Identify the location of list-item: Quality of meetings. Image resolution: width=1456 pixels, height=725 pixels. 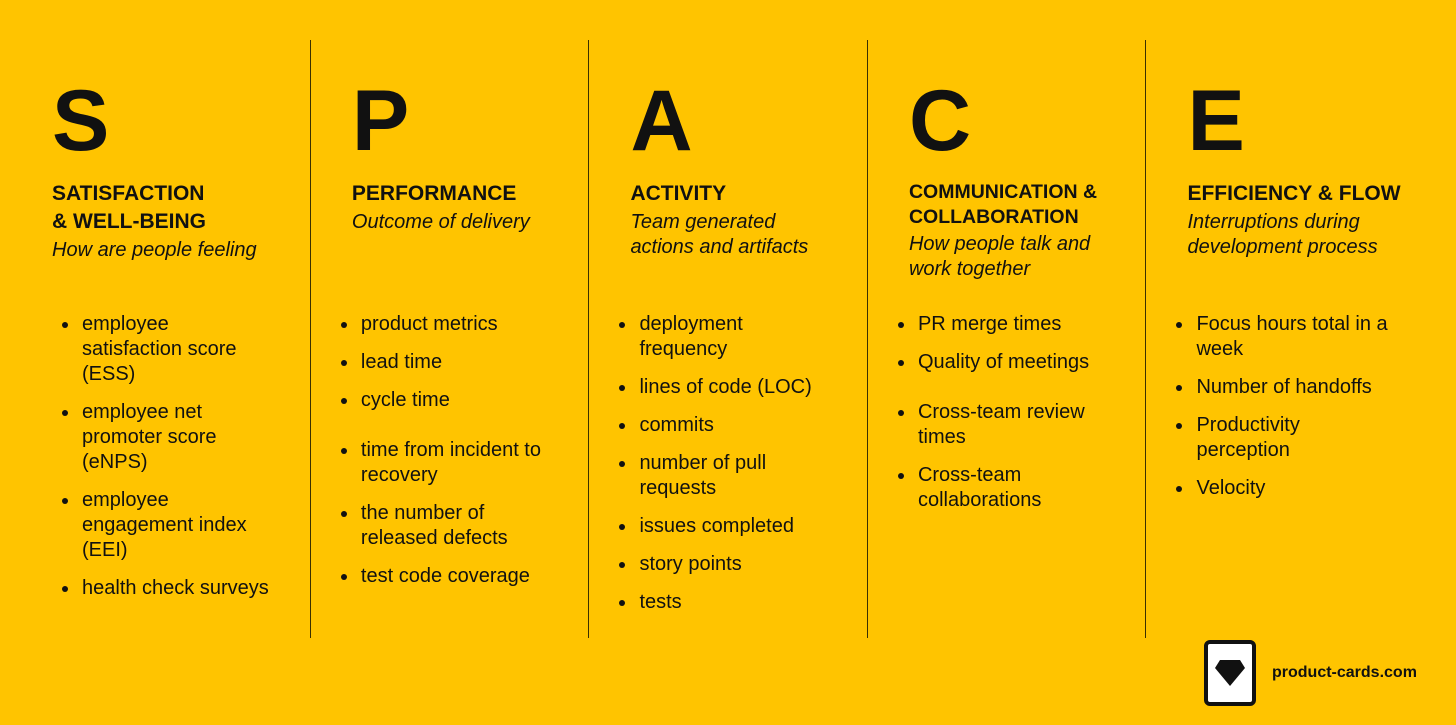
(988, 362).